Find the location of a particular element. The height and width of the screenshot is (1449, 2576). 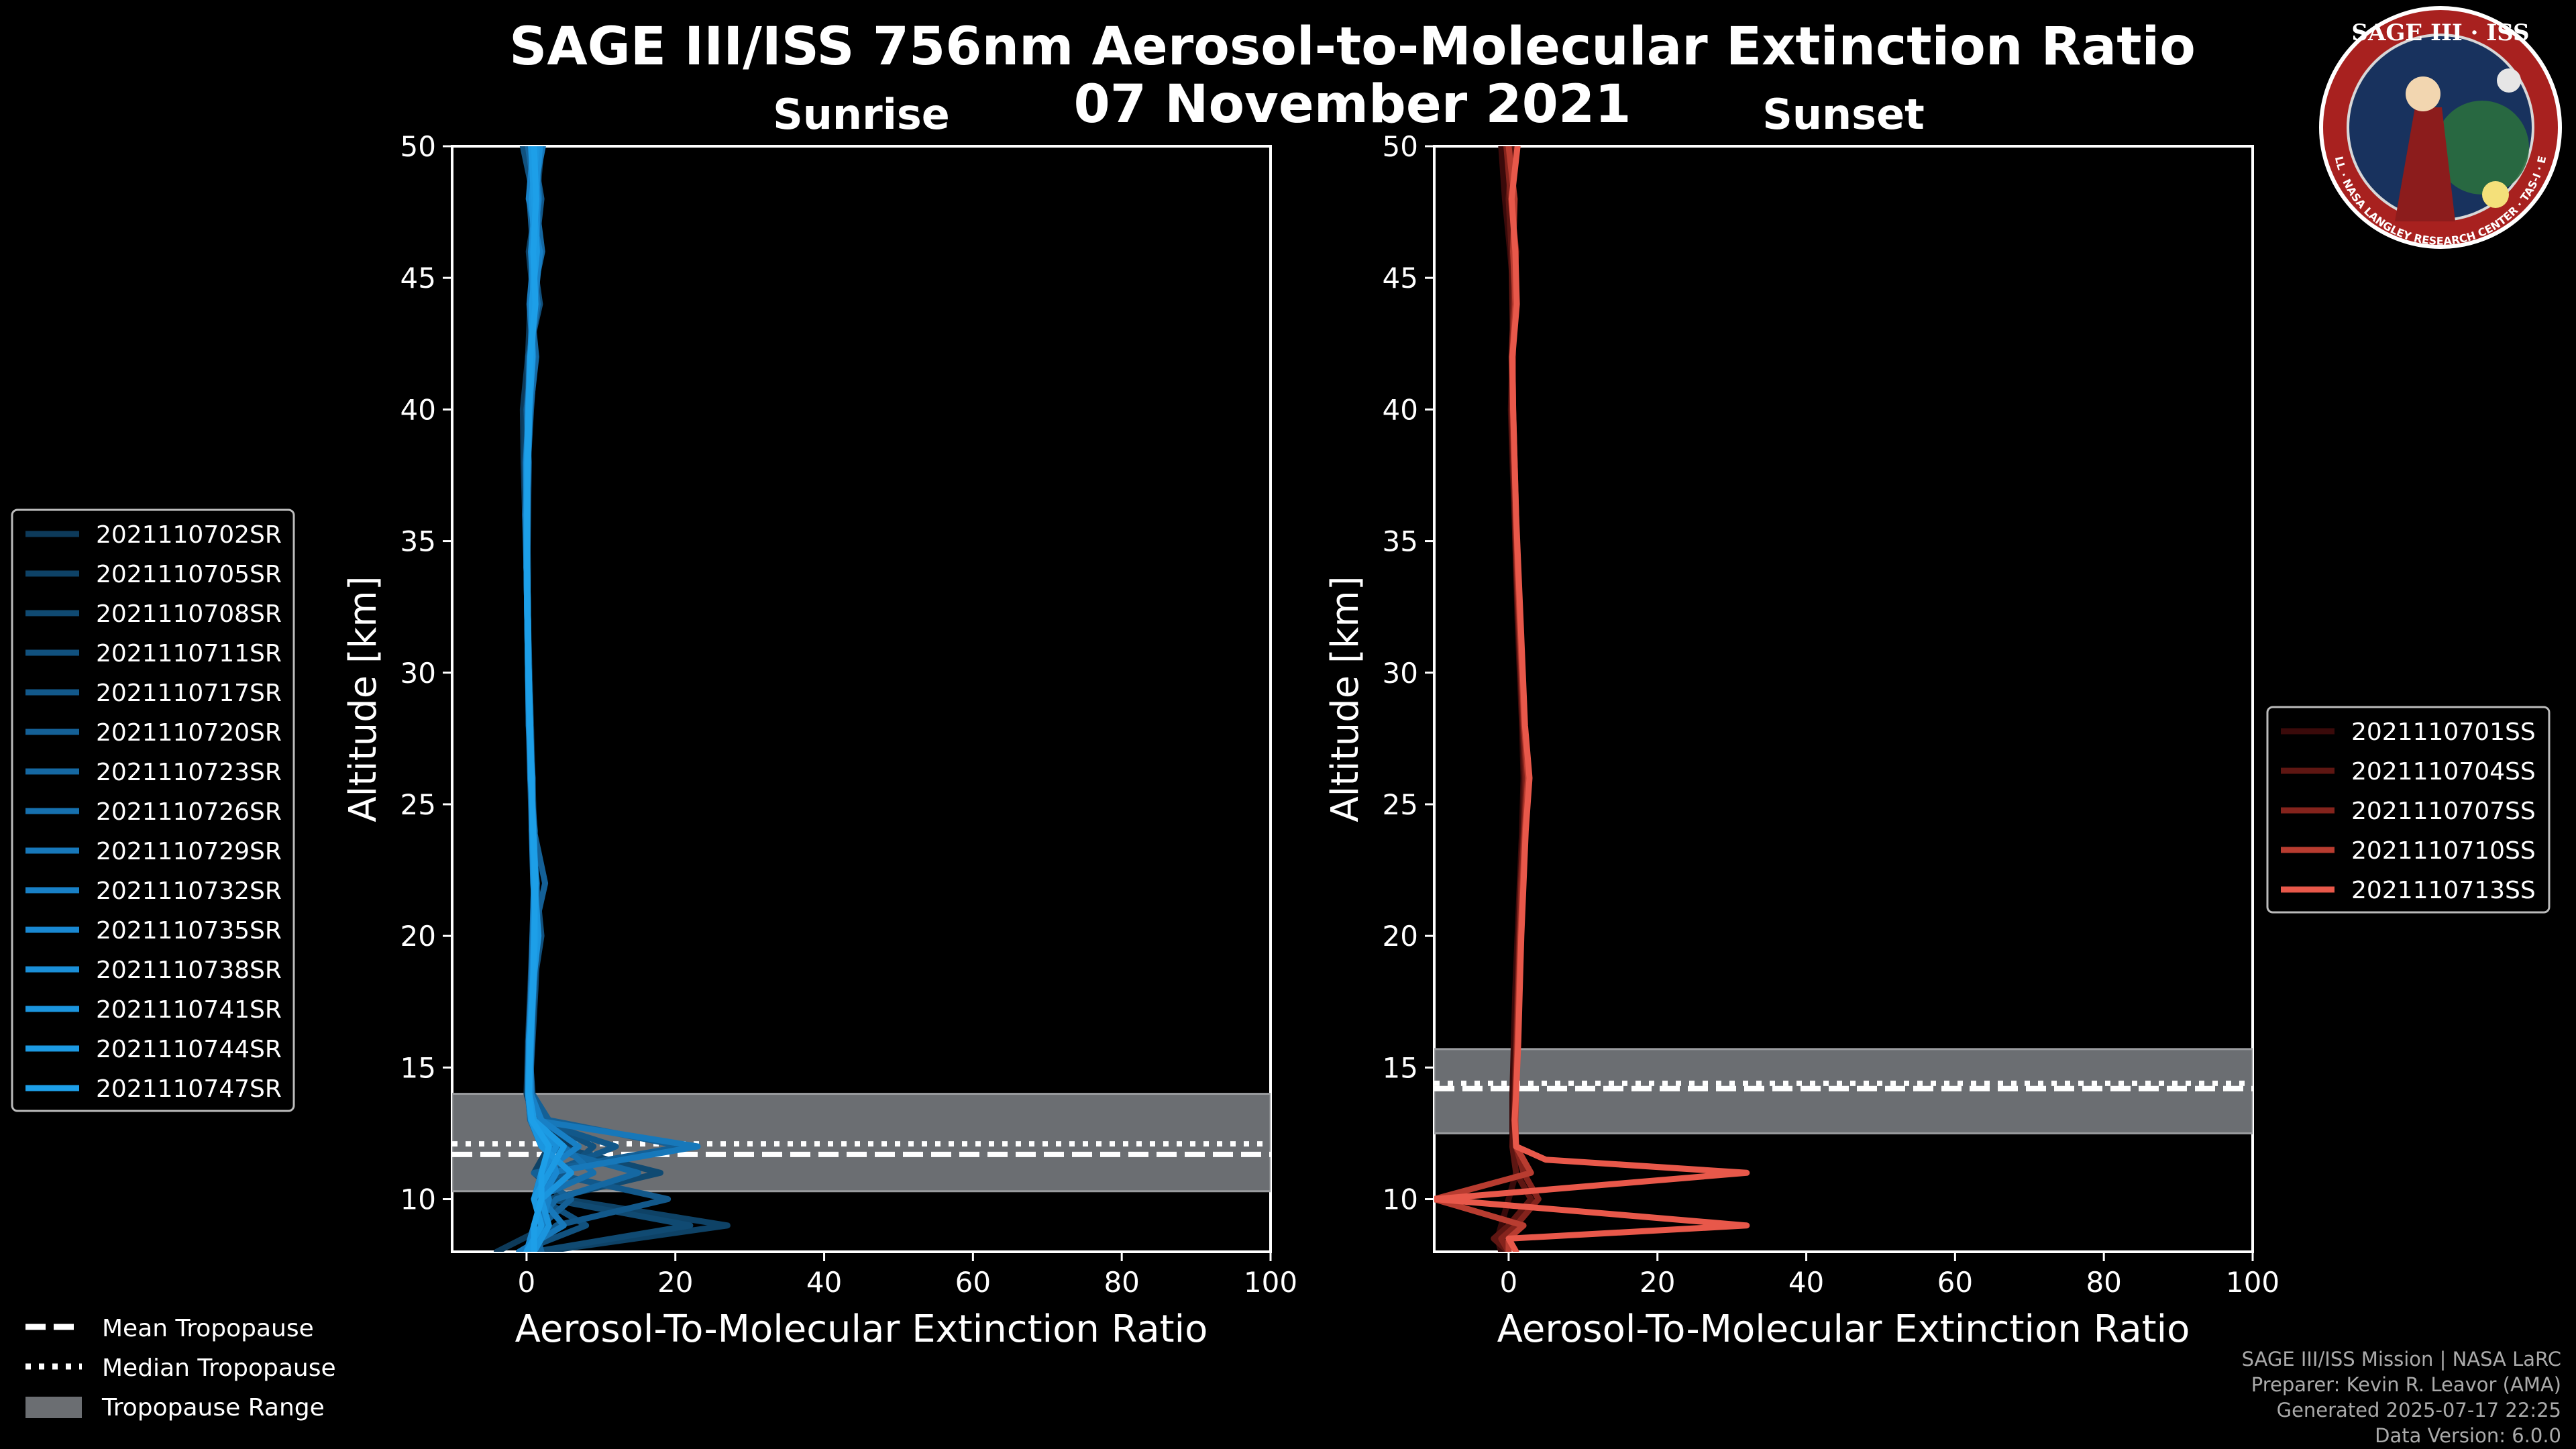

logo-text: SAGE III · ISS is located at coordinates (2440, 32).